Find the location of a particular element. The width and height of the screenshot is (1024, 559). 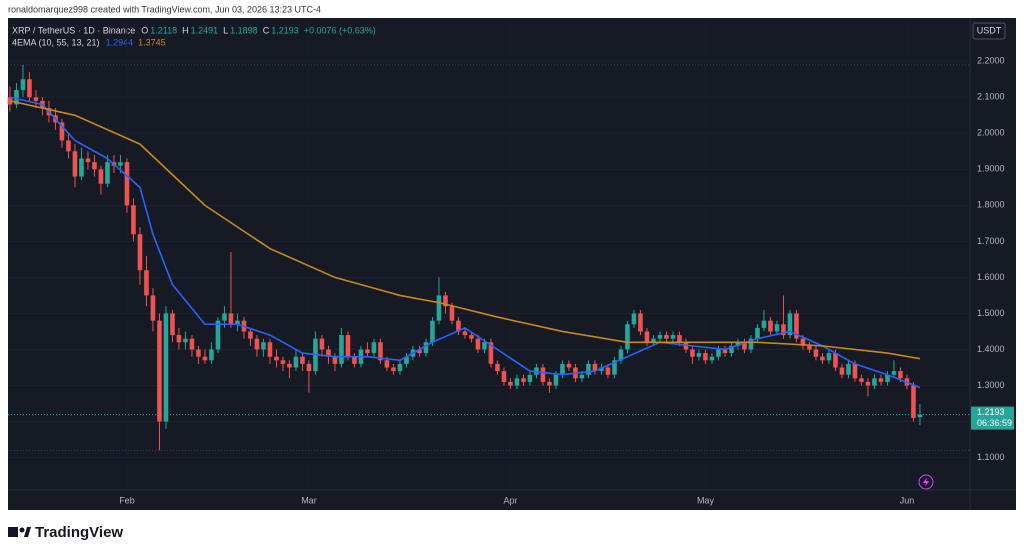

legend-text: L is located at coordinates (225, 30).